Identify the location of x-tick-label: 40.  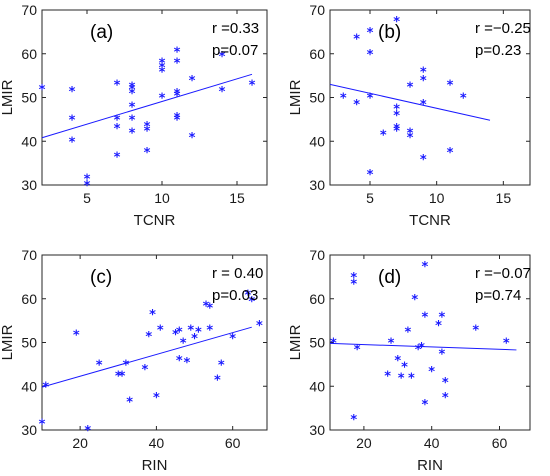
(157, 443).